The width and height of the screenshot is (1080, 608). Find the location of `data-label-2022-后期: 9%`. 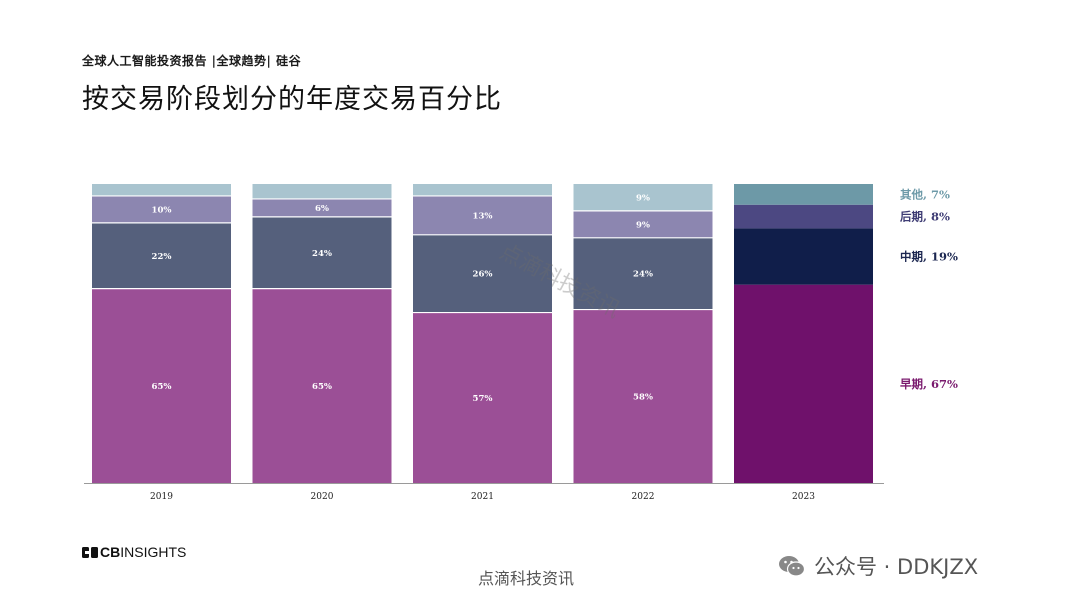

data-label-2022-后期: 9% is located at coordinates (643, 225).